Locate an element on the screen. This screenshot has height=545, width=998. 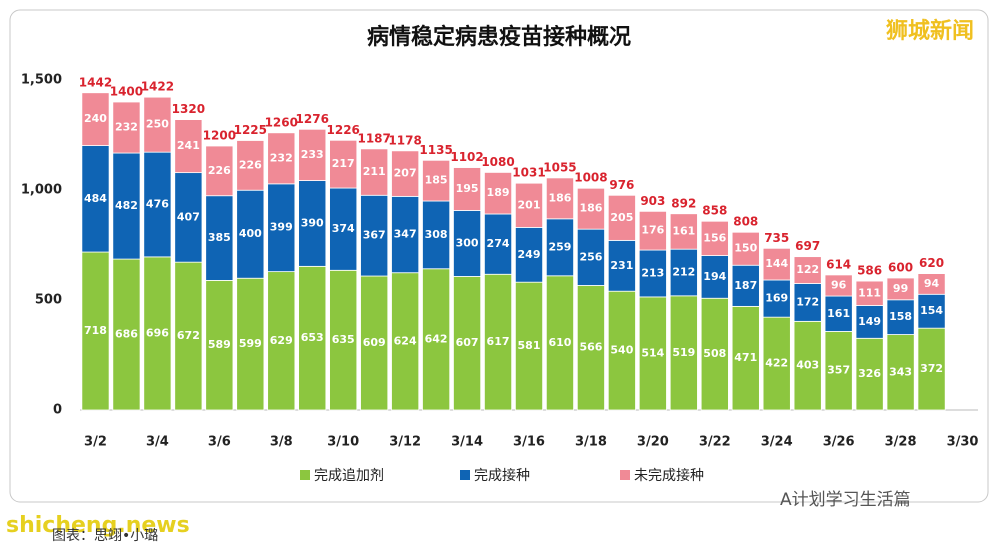
segment-label: 300 is located at coordinates (467, 242).